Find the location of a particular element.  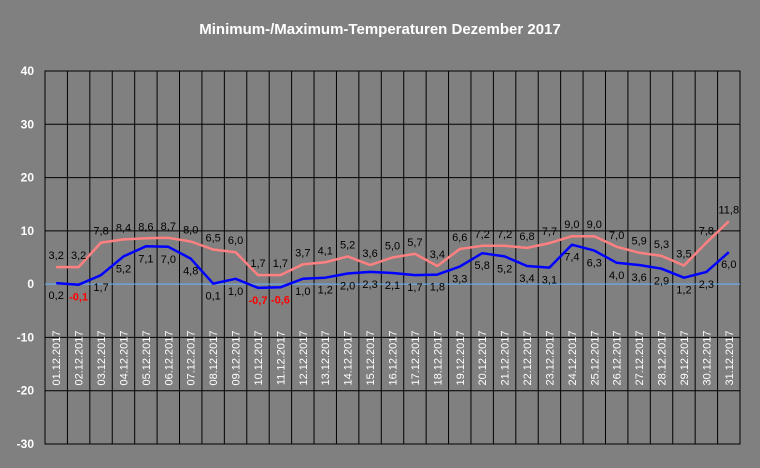

max-data-label: 5,3 is located at coordinates (661, 245).